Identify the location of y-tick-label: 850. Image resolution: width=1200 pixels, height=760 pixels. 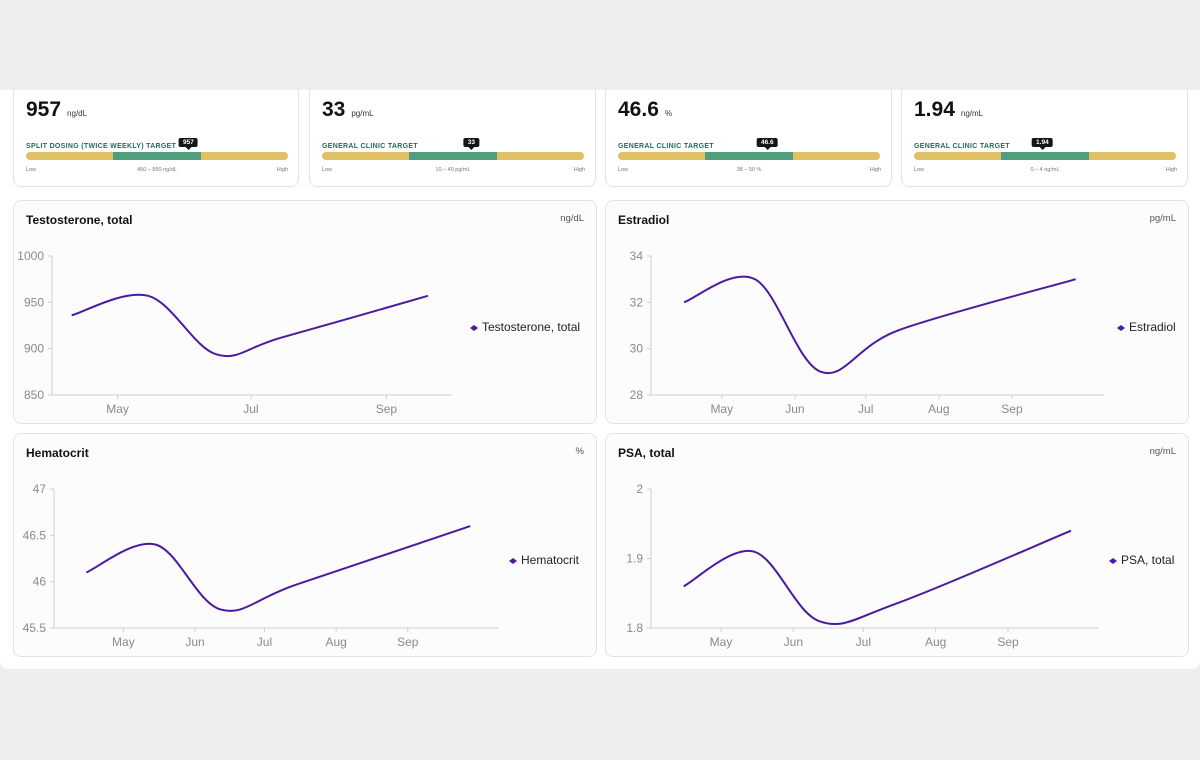
(34, 395).